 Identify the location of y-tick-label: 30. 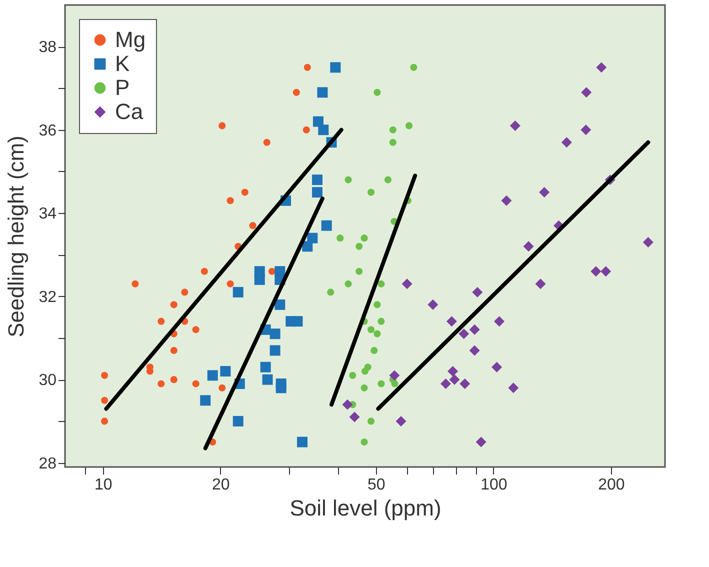
(47, 381).